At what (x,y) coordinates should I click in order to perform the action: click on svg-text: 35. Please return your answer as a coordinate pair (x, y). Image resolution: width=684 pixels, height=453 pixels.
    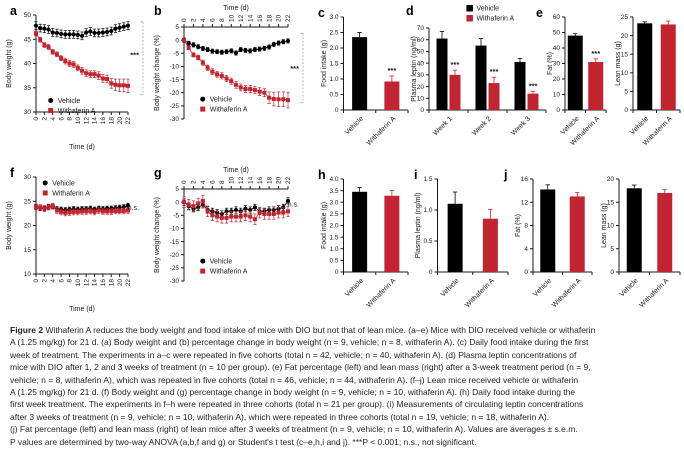
    Looking at the image, I should click on (28, 88).